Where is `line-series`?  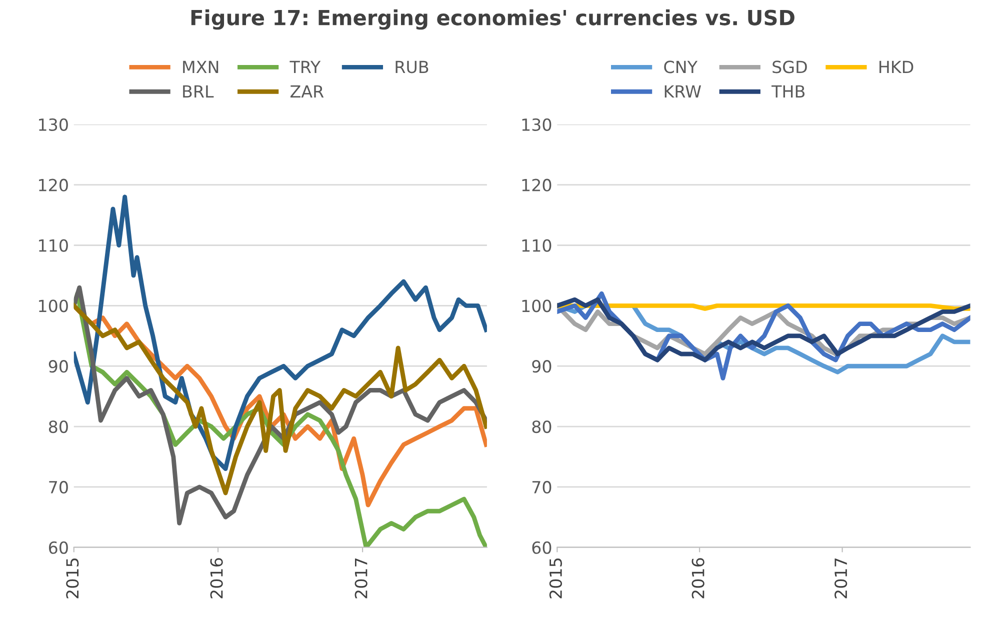 line-series is located at coordinates (763, 329).